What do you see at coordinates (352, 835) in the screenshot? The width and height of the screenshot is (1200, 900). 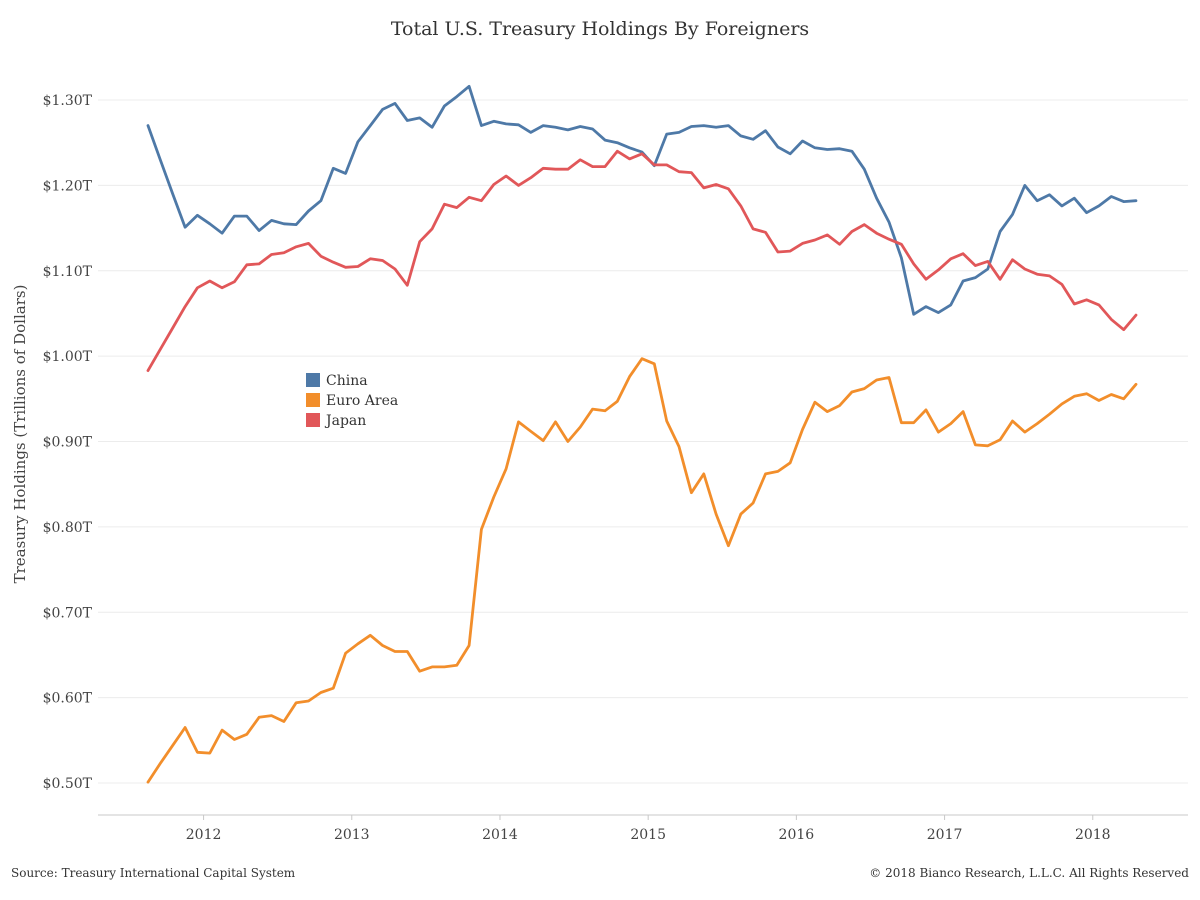 I see `x-tick-label: 2013` at bounding box center [352, 835].